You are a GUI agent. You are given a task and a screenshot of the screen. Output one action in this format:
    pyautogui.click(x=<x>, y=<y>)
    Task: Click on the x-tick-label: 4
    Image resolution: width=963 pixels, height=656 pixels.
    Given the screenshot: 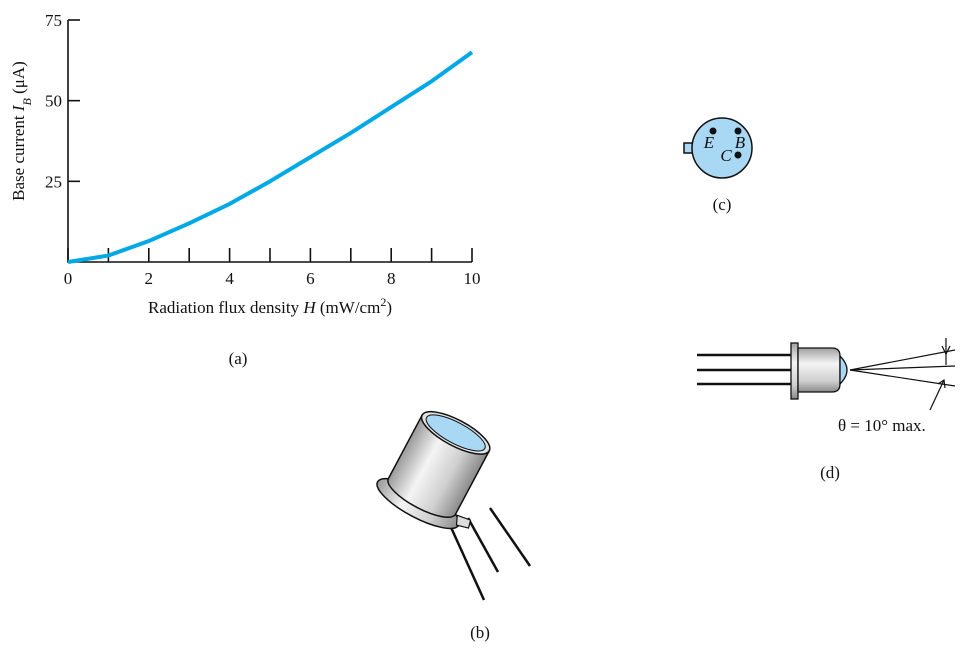 What is the action you would take?
    pyautogui.click(x=229, y=278)
    